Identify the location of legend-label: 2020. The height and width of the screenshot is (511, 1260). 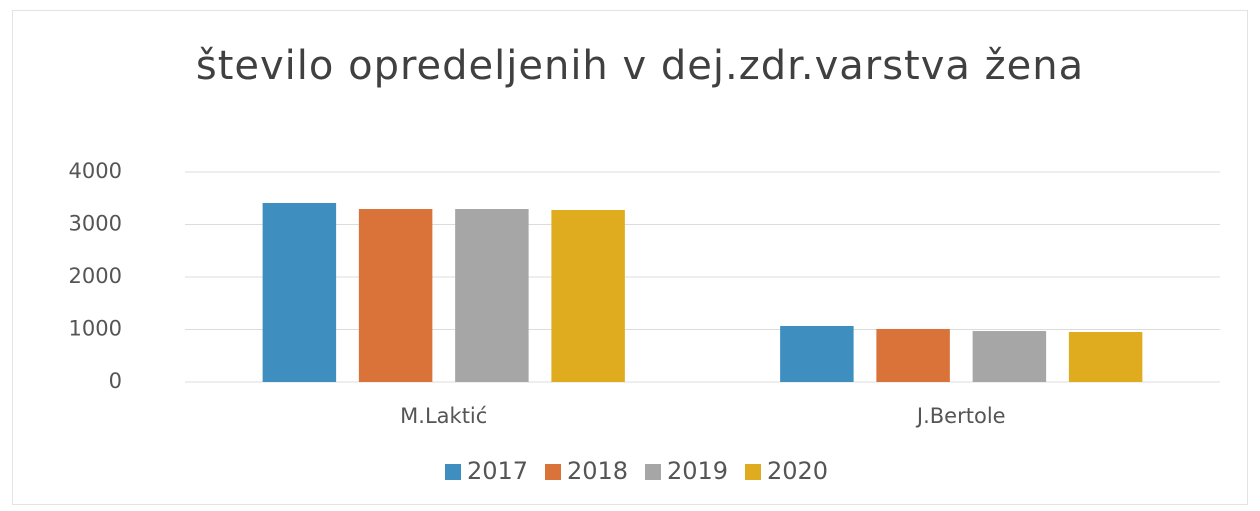
(797, 471).